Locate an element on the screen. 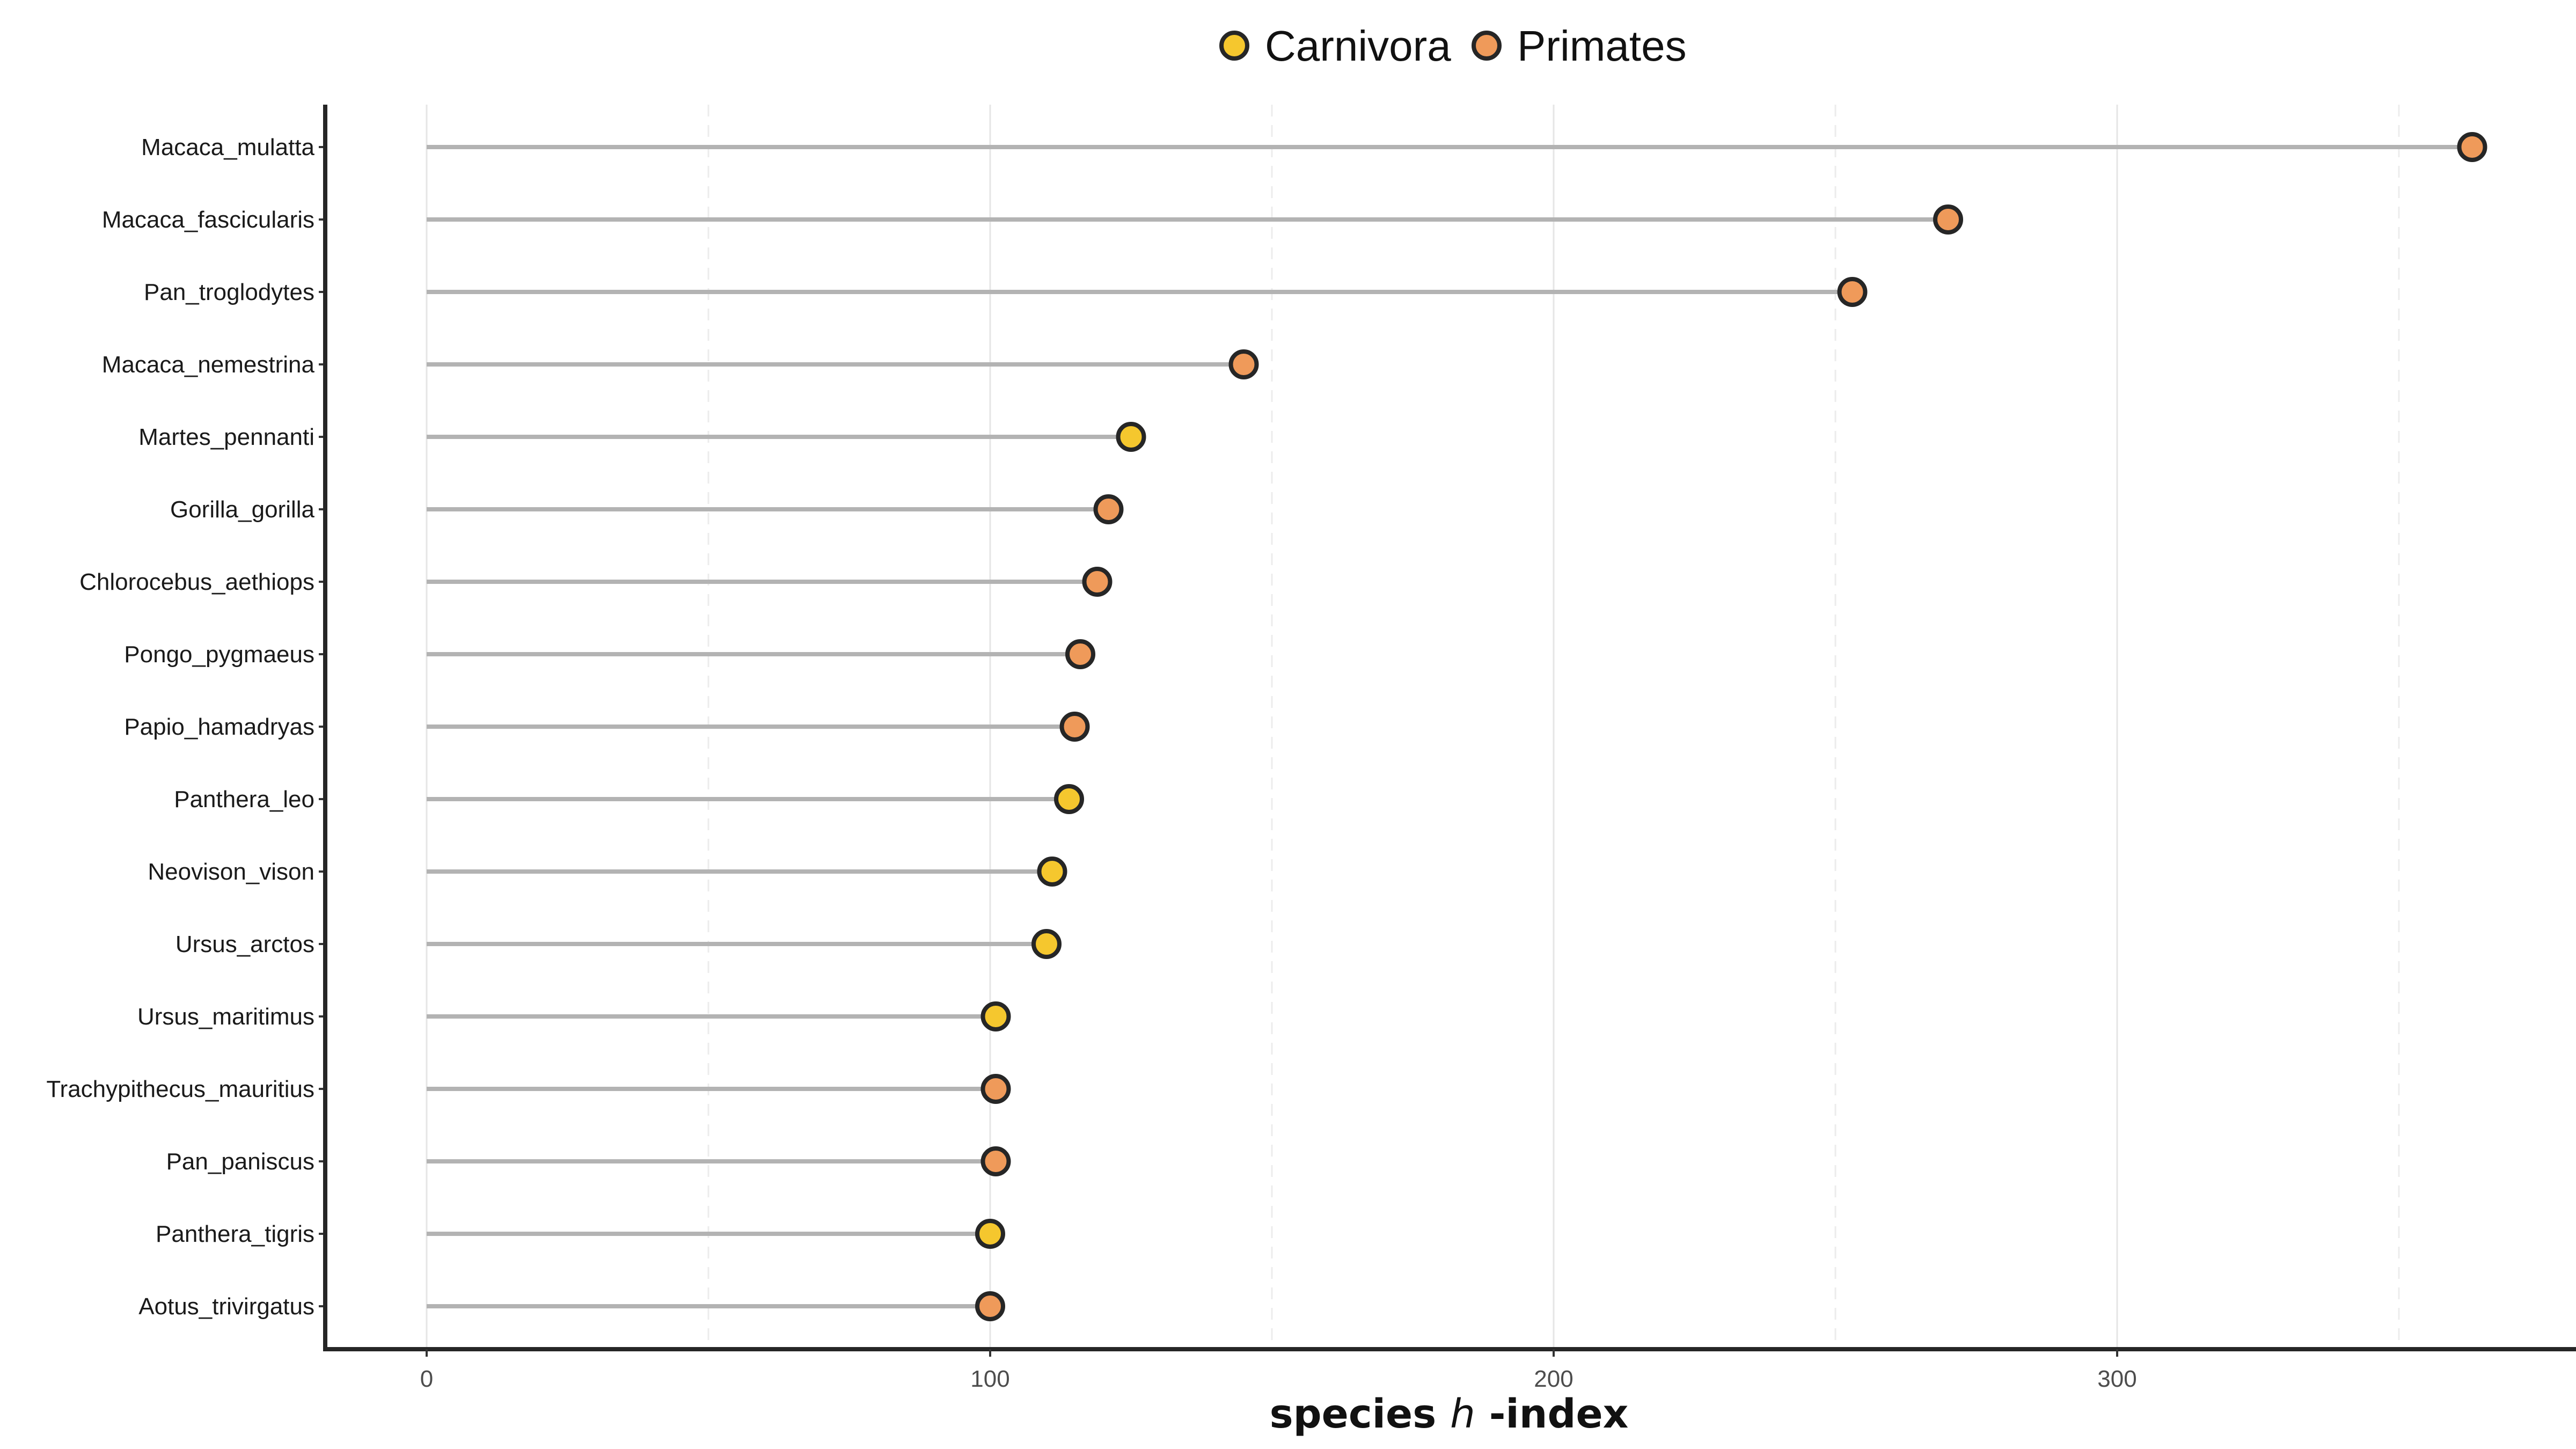 The width and height of the screenshot is (2576, 1449). y-tick-label: Panthera_tigris is located at coordinates (235, 1234).